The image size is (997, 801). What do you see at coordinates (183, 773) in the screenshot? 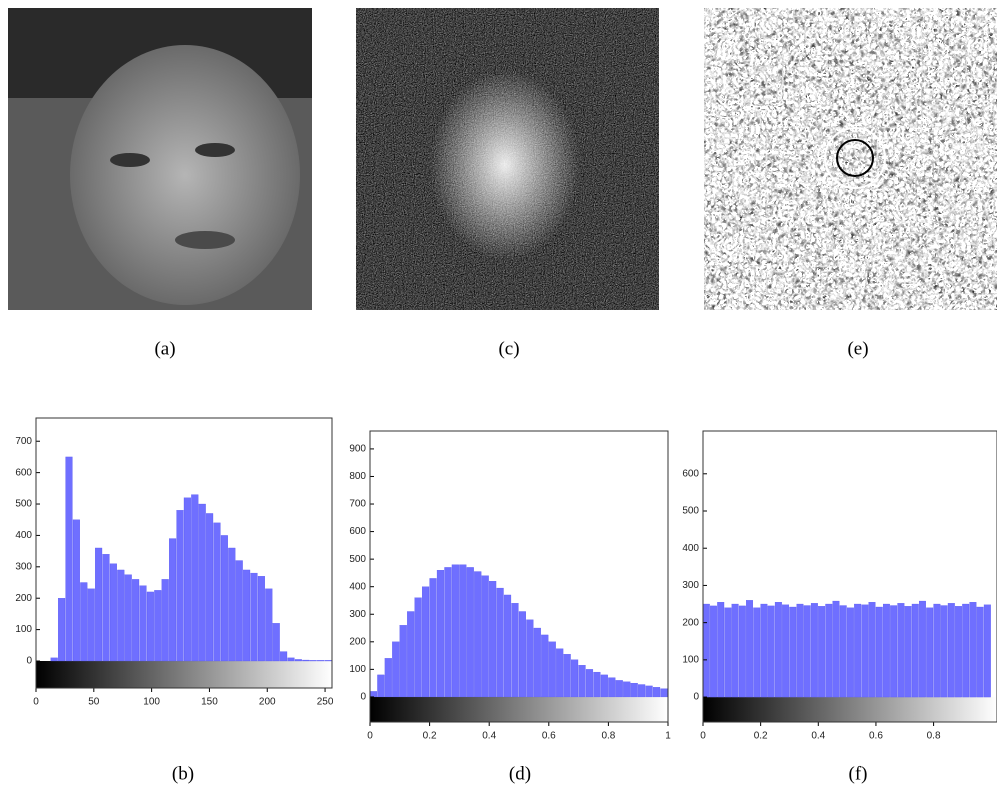
I see `caption: (b)` at bounding box center [183, 773].